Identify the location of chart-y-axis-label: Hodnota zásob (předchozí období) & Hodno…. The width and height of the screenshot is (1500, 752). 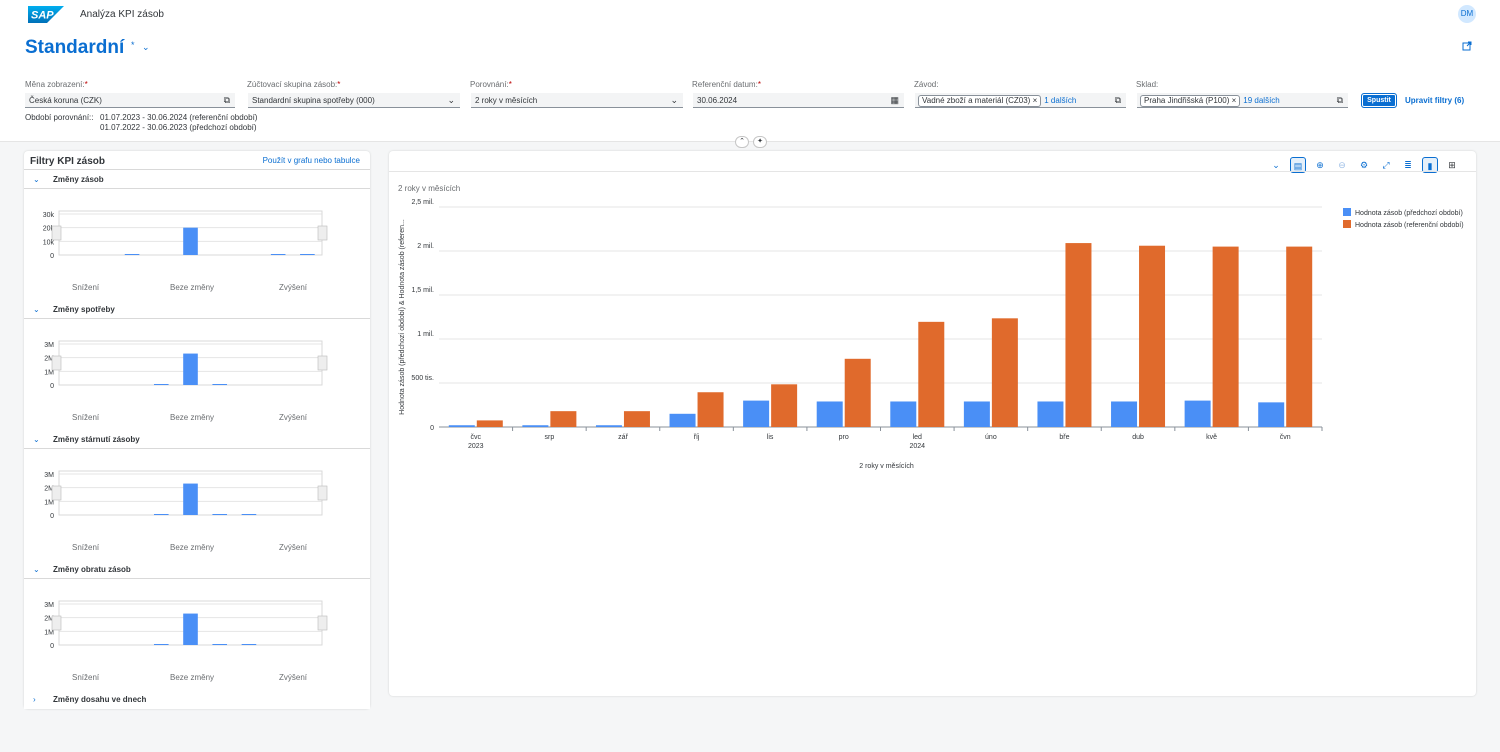
(402, 317).